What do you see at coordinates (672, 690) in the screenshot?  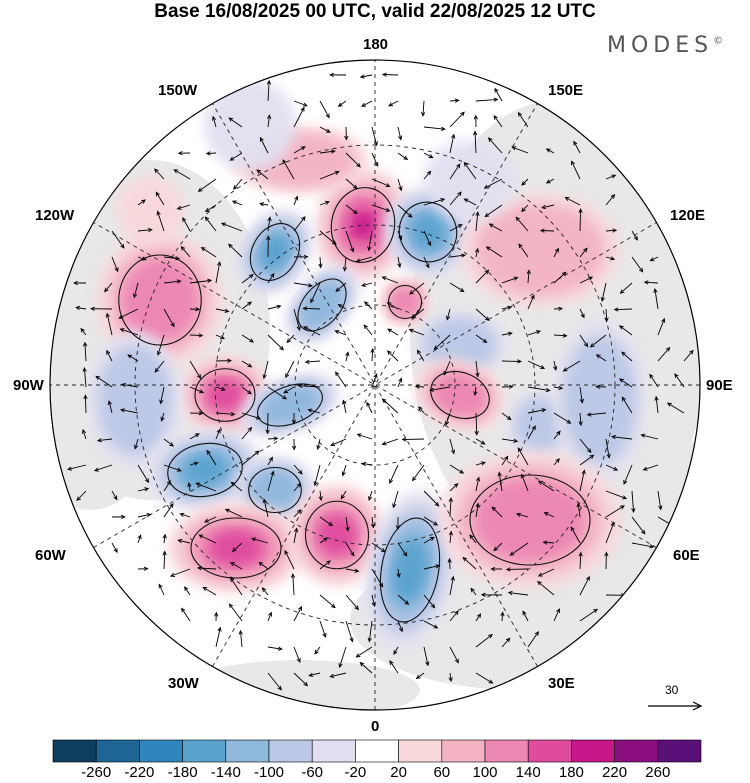 I see `vector-scale-label: 30` at bounding box center [672, 690].